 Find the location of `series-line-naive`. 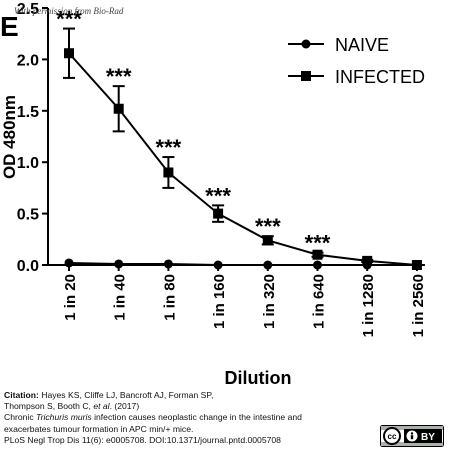

series-line-naive is located at coordinates (242, 263).